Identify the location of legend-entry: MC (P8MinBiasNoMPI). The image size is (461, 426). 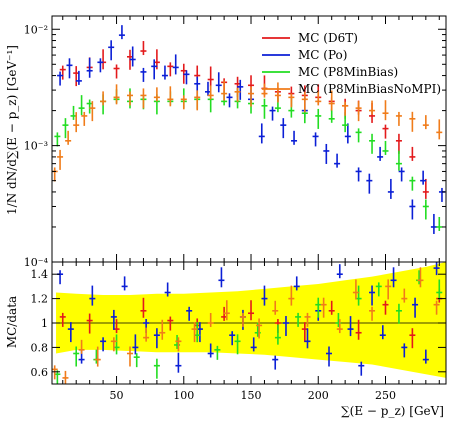
(351, 89).